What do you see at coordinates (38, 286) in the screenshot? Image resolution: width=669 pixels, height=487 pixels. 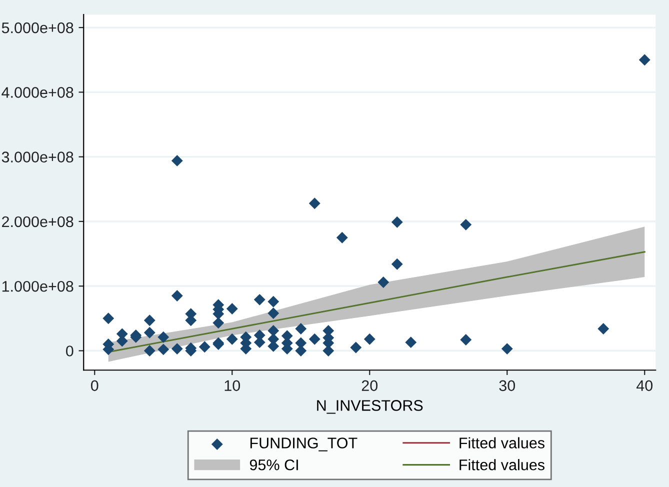 I see `y-tick-label: 1.000e+08` at bounding box center [38, 286].